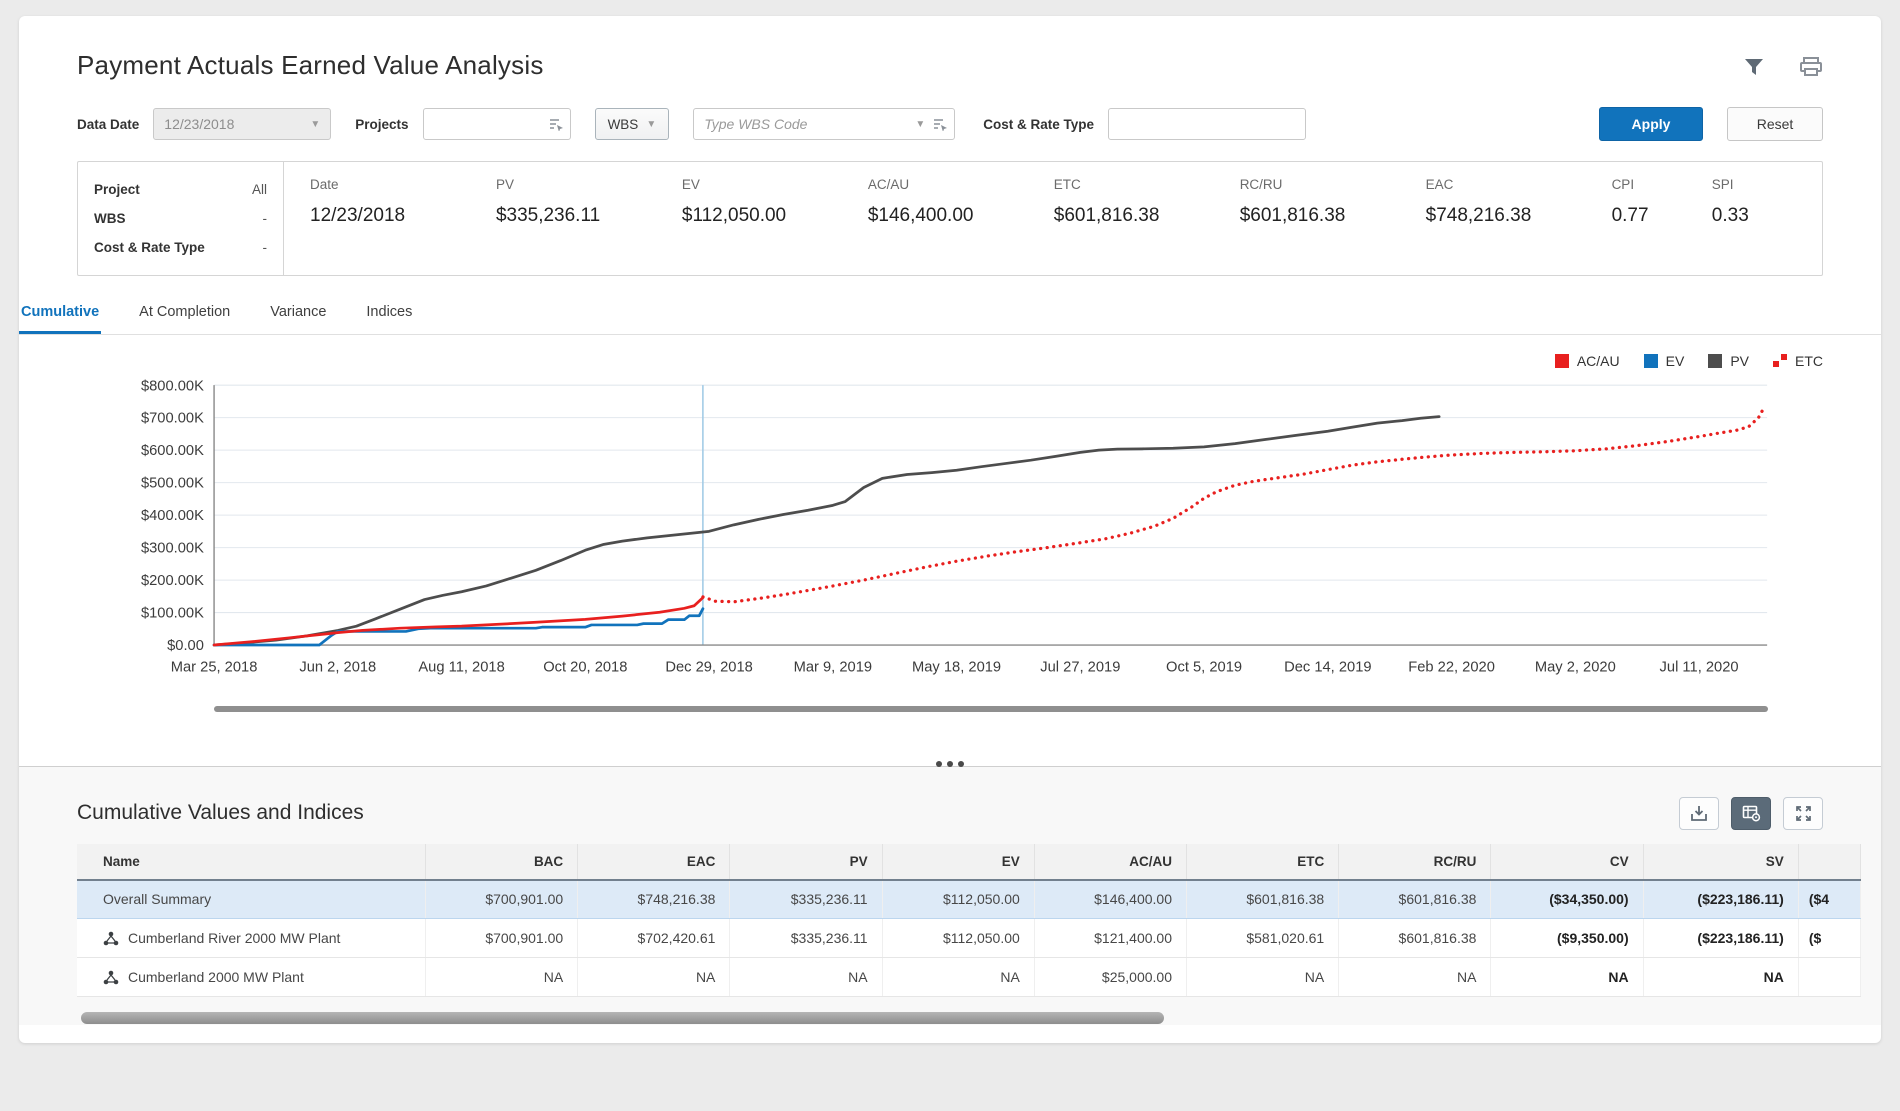 The height and width of the screenshot is (1111, 1900). I want to click on filter-button, so click(1754, 68).